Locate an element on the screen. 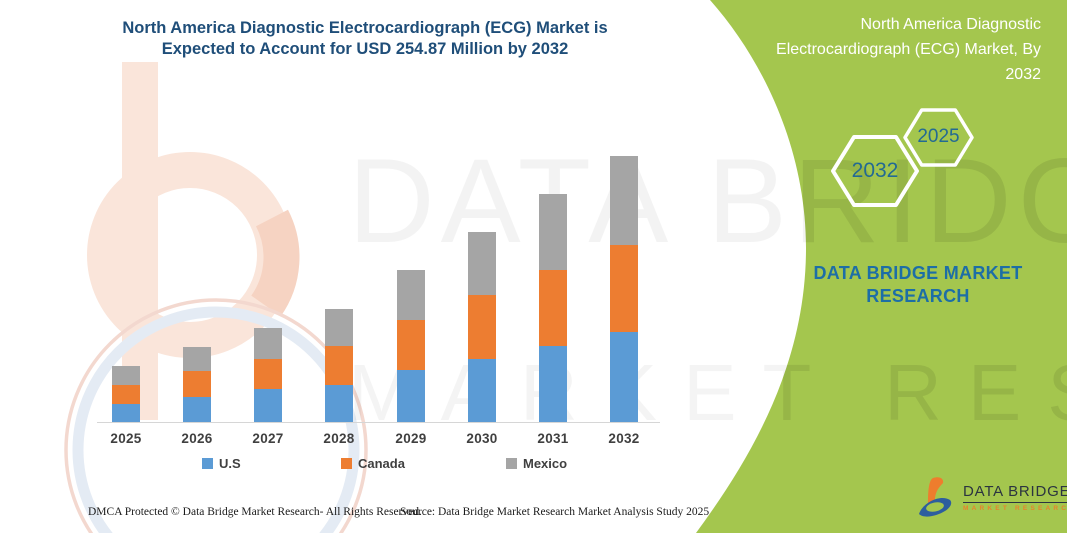  x-axis-label-2026: 2026 is located at coordinates (197, 438).